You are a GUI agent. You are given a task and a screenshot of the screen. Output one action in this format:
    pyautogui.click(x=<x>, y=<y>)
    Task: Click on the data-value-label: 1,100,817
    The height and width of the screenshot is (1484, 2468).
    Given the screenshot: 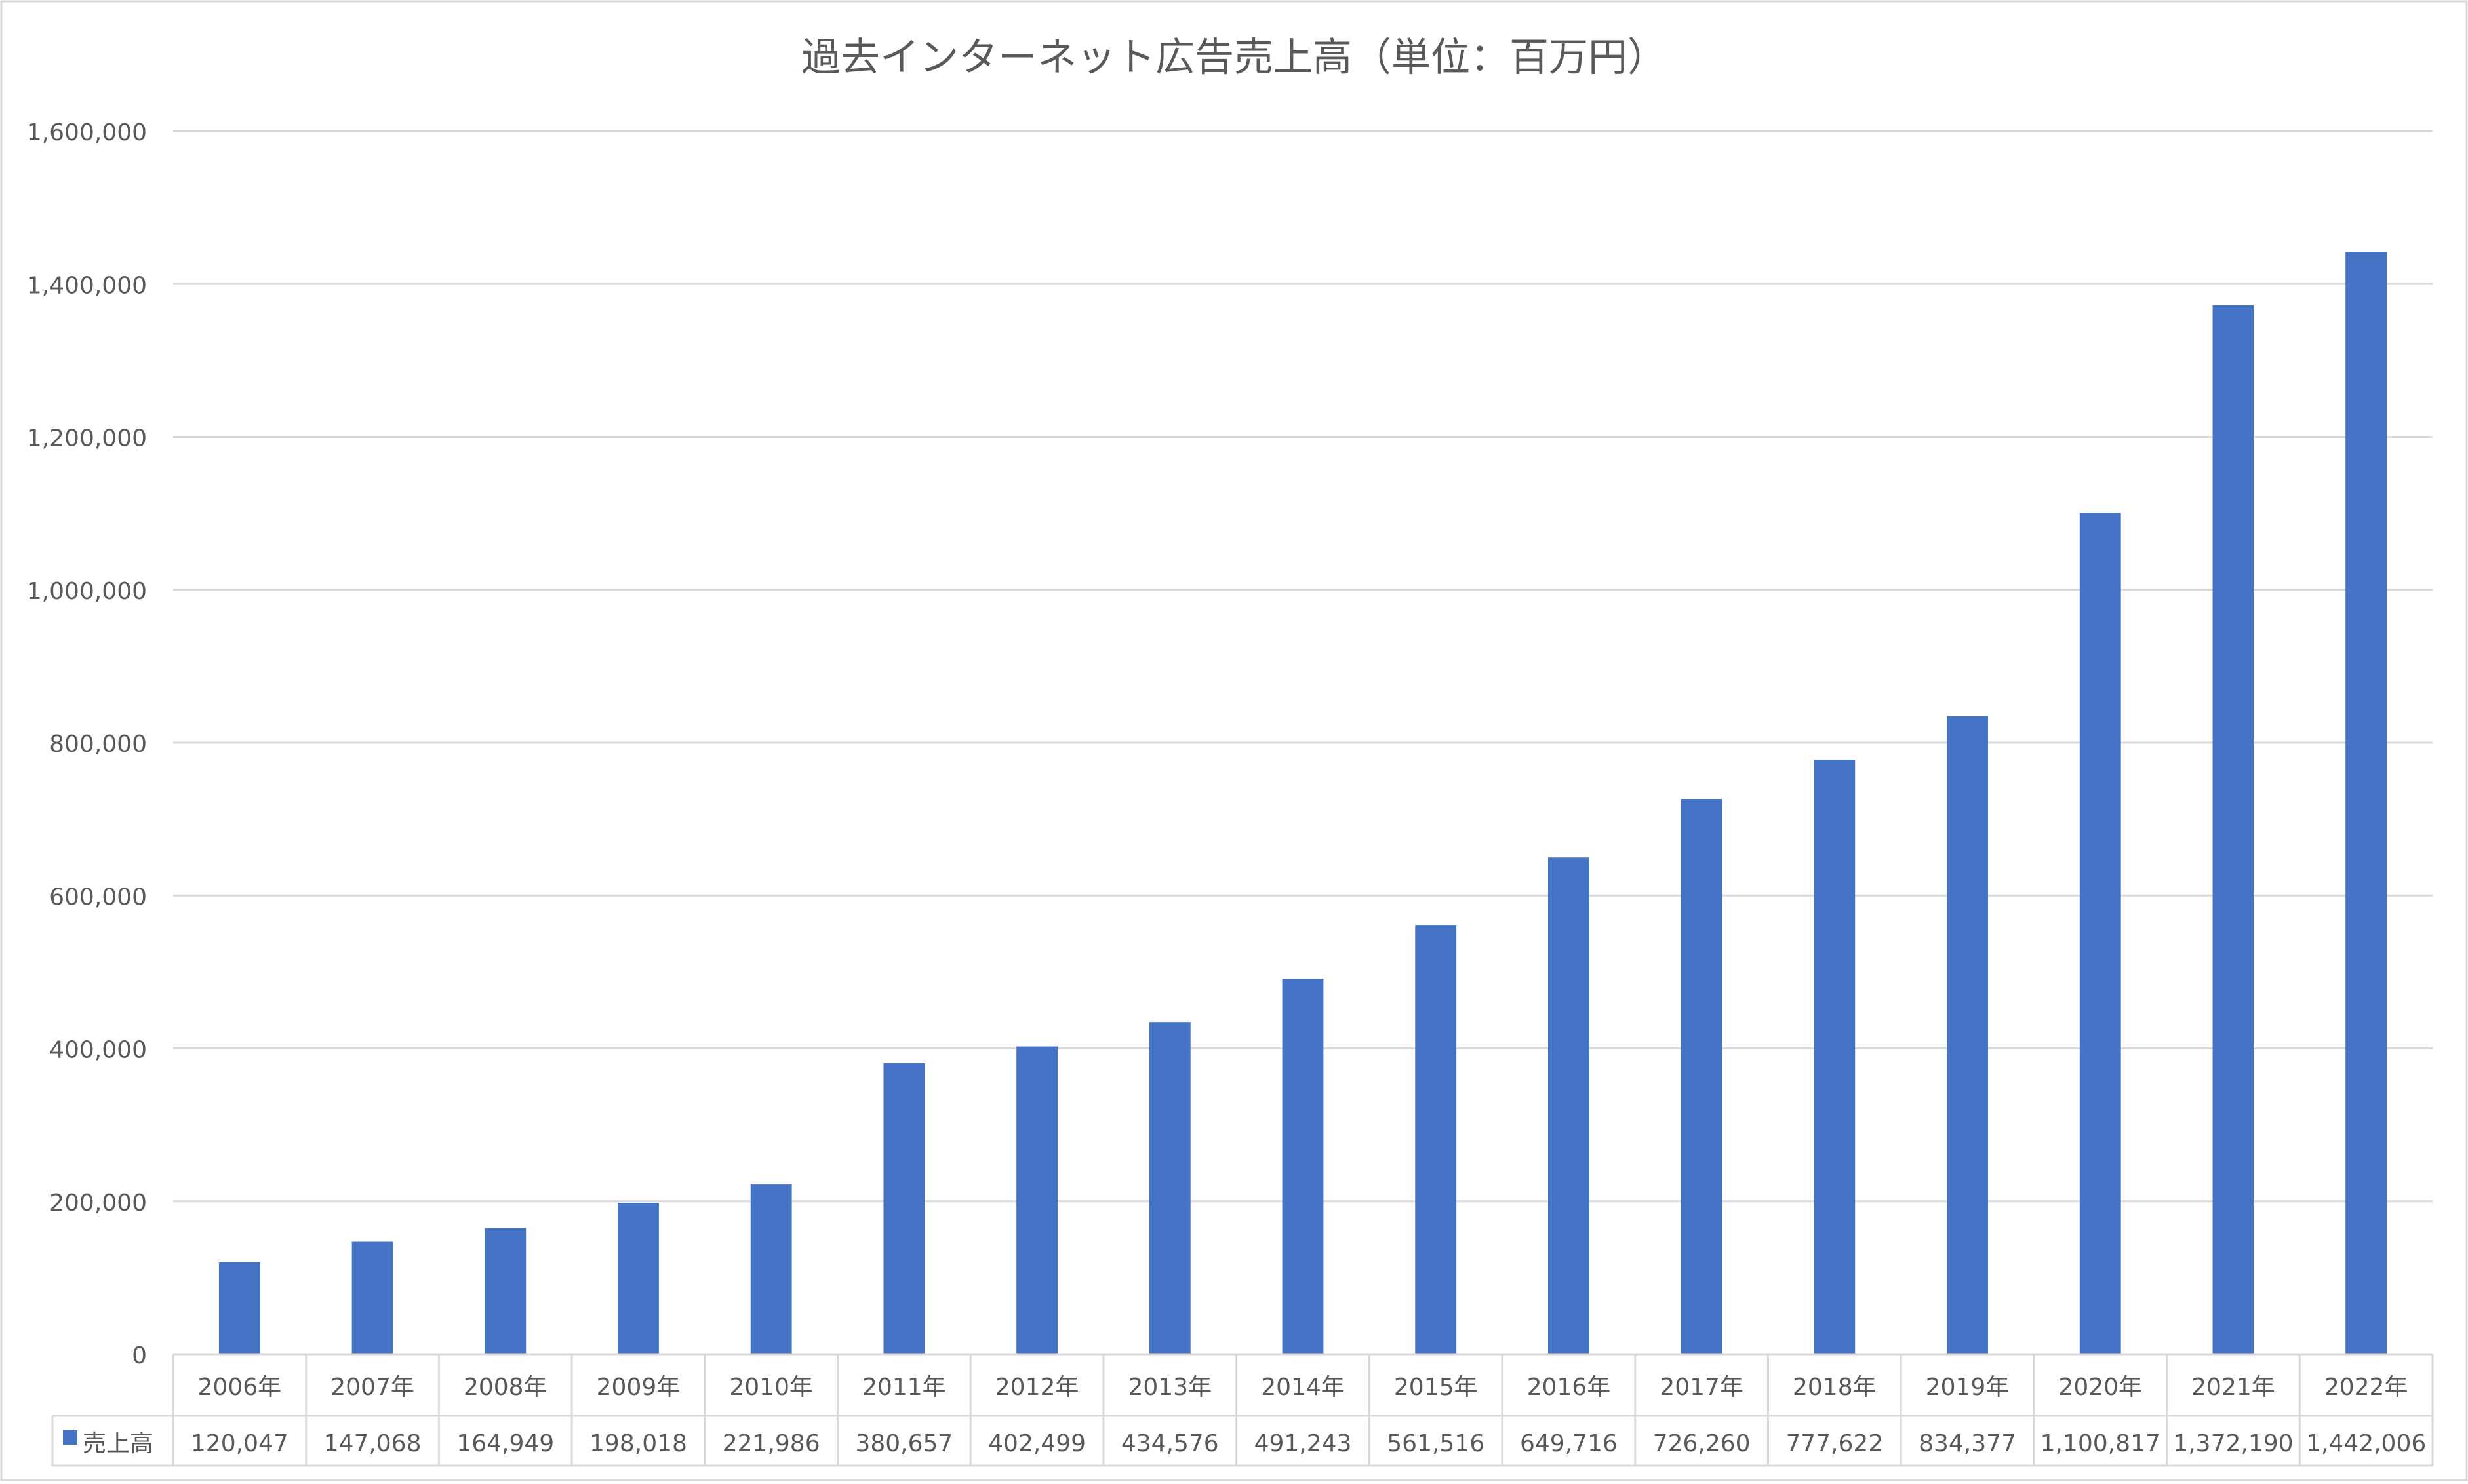 What is the action you would take?
    pyautogui.click(x=2100, y=1443)
    